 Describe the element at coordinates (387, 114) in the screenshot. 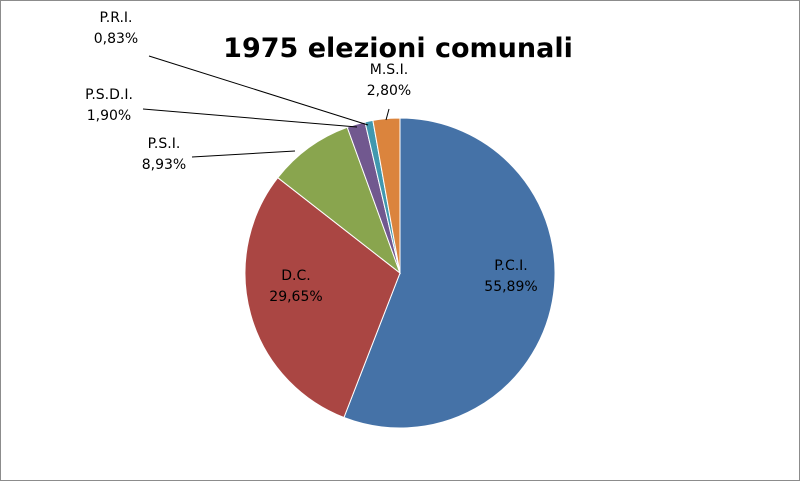

I see `leader-line-m-s-i` at that location.